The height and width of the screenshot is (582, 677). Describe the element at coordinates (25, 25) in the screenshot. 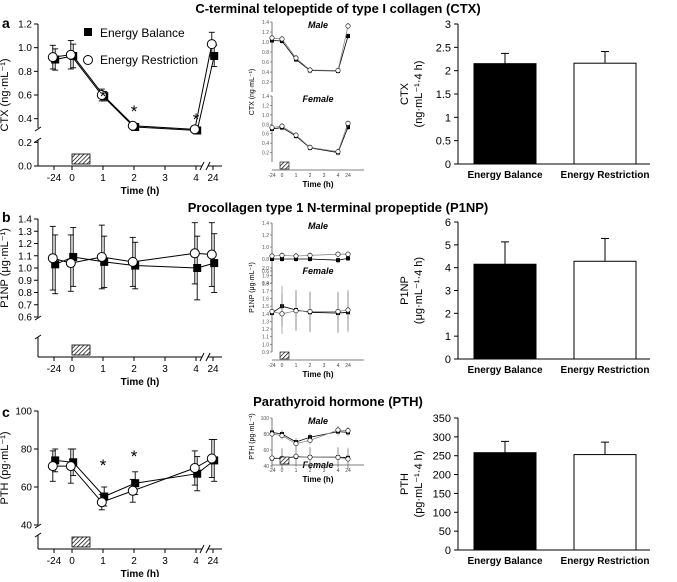

I see `ctx-time-y-tick-label: 1.2` at that location.